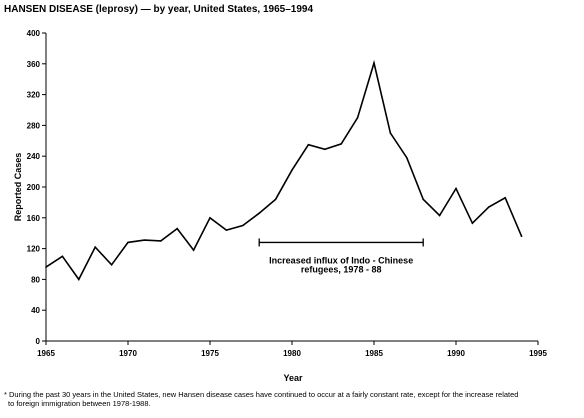  What do you see at coordinates (34, 64) in the screenshot?
I see `y-tick-label: 360` at bounding box center [34, 64].